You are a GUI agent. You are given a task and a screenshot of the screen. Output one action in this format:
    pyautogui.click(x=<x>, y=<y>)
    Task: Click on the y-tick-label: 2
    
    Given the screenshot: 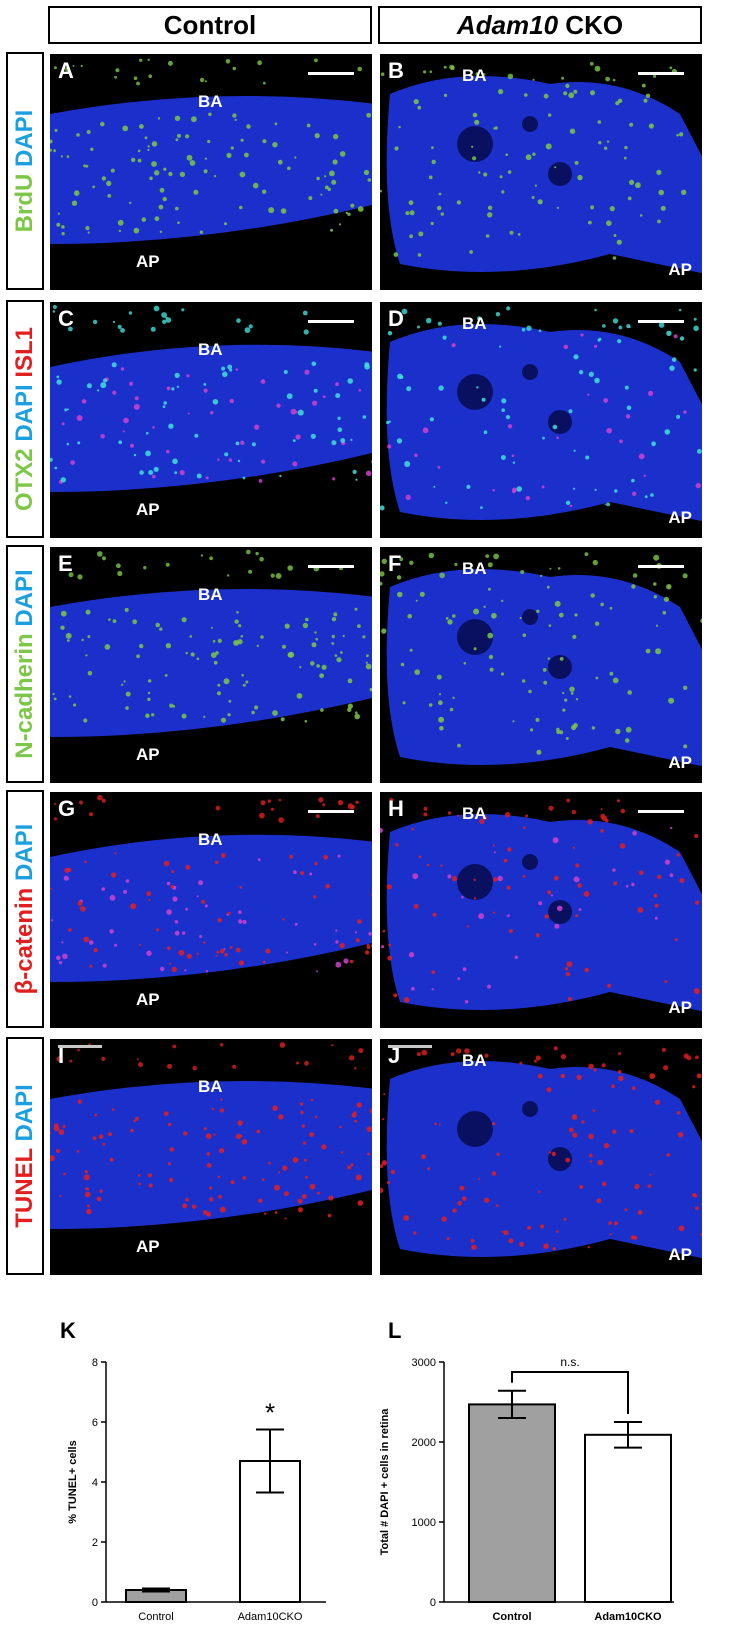 What is the action you would take?
    pyautogui.click(x=95, y=1543)
    